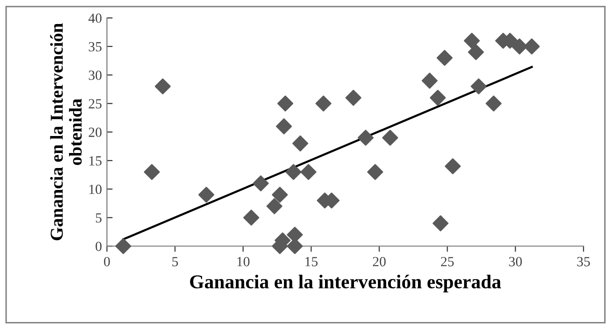 The image size is (611, 326). Describe the element at coordinates (99, 218) in the screenshot. I see `y-tick-label: 5` at that location.